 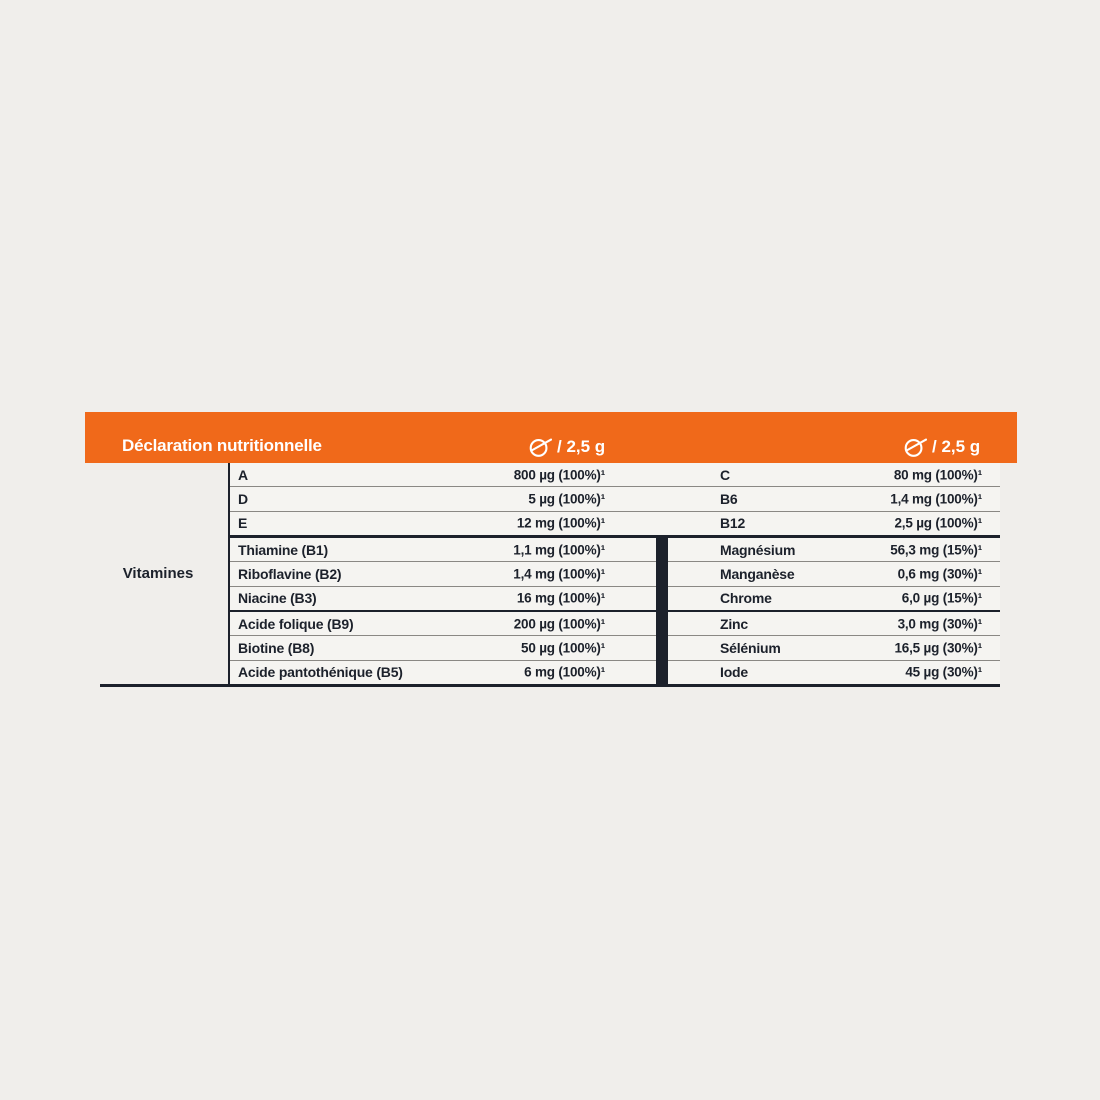 I want to click on serving-size-center: / 2,5 g, so click(x=567, y=446).